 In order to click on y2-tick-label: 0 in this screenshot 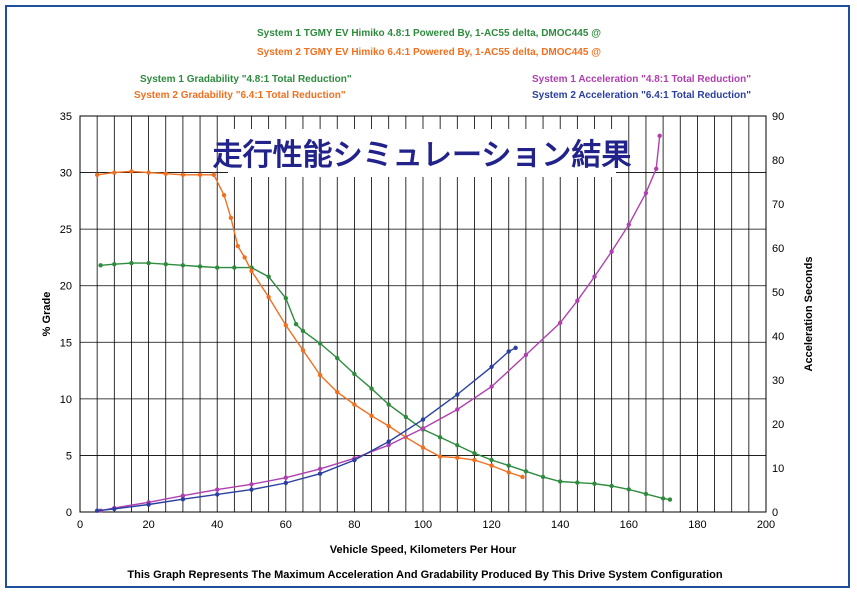, I will do `click(775, 513)`.